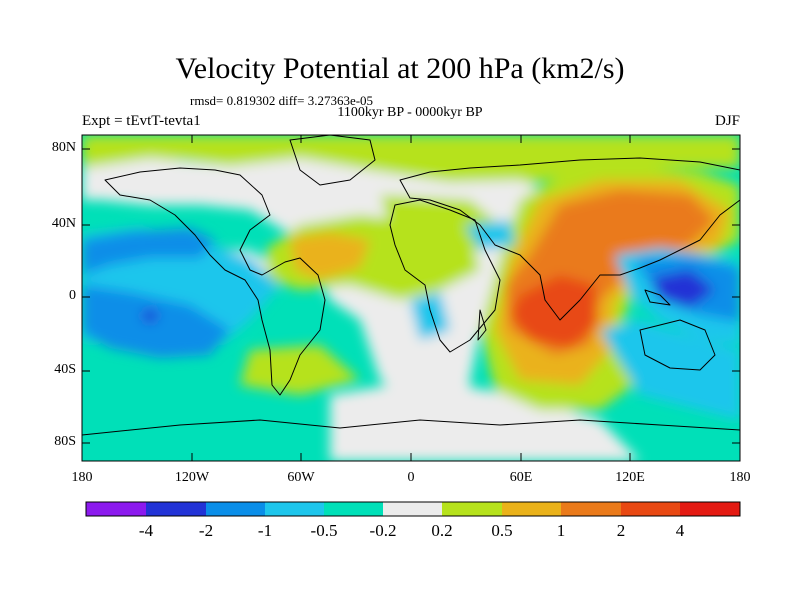 The image size is (800, 600). I want to click on colorbar-frame, so click(413, 509).